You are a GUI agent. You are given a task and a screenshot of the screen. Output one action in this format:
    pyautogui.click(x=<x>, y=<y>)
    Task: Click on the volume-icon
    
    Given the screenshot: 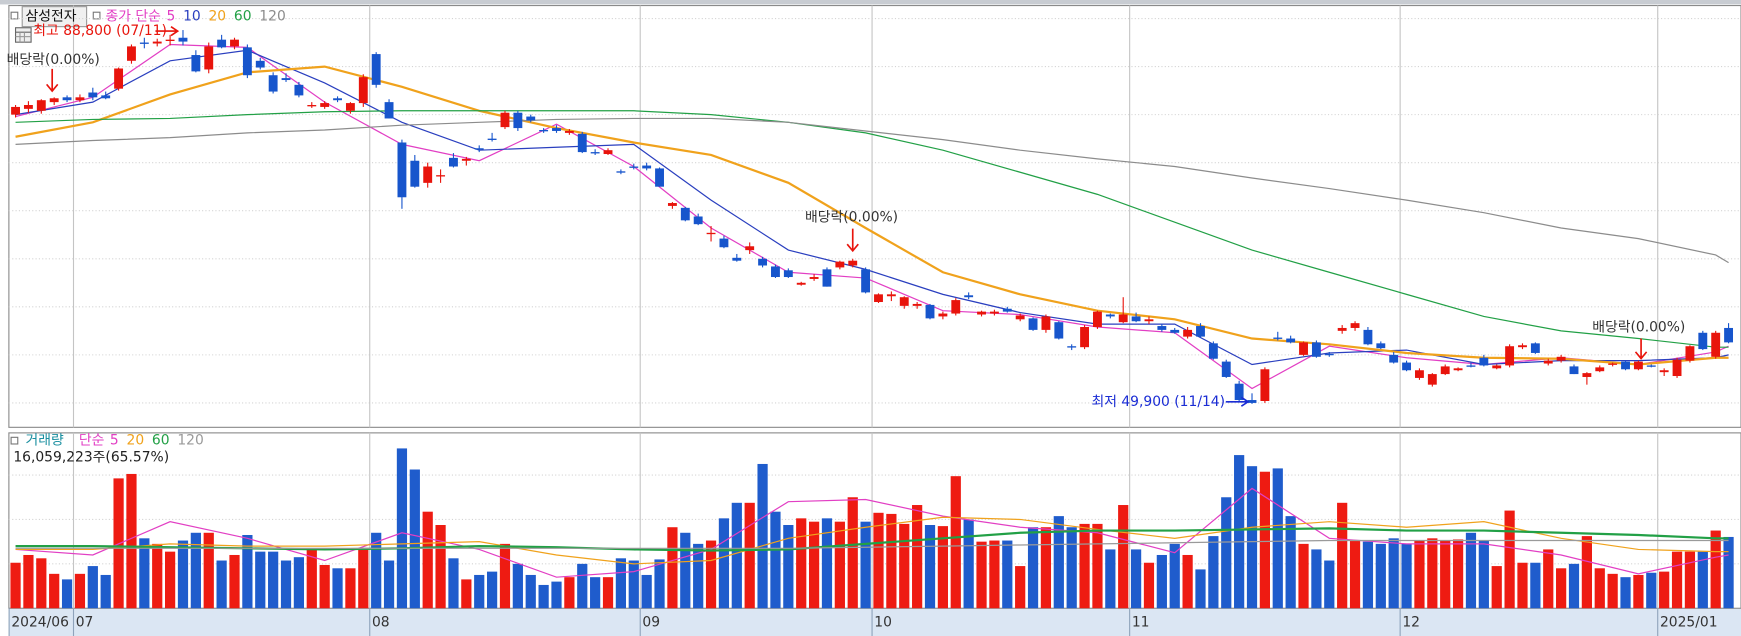 What is the action you would take?
    pyautogui.click(x=14, y=440)
    